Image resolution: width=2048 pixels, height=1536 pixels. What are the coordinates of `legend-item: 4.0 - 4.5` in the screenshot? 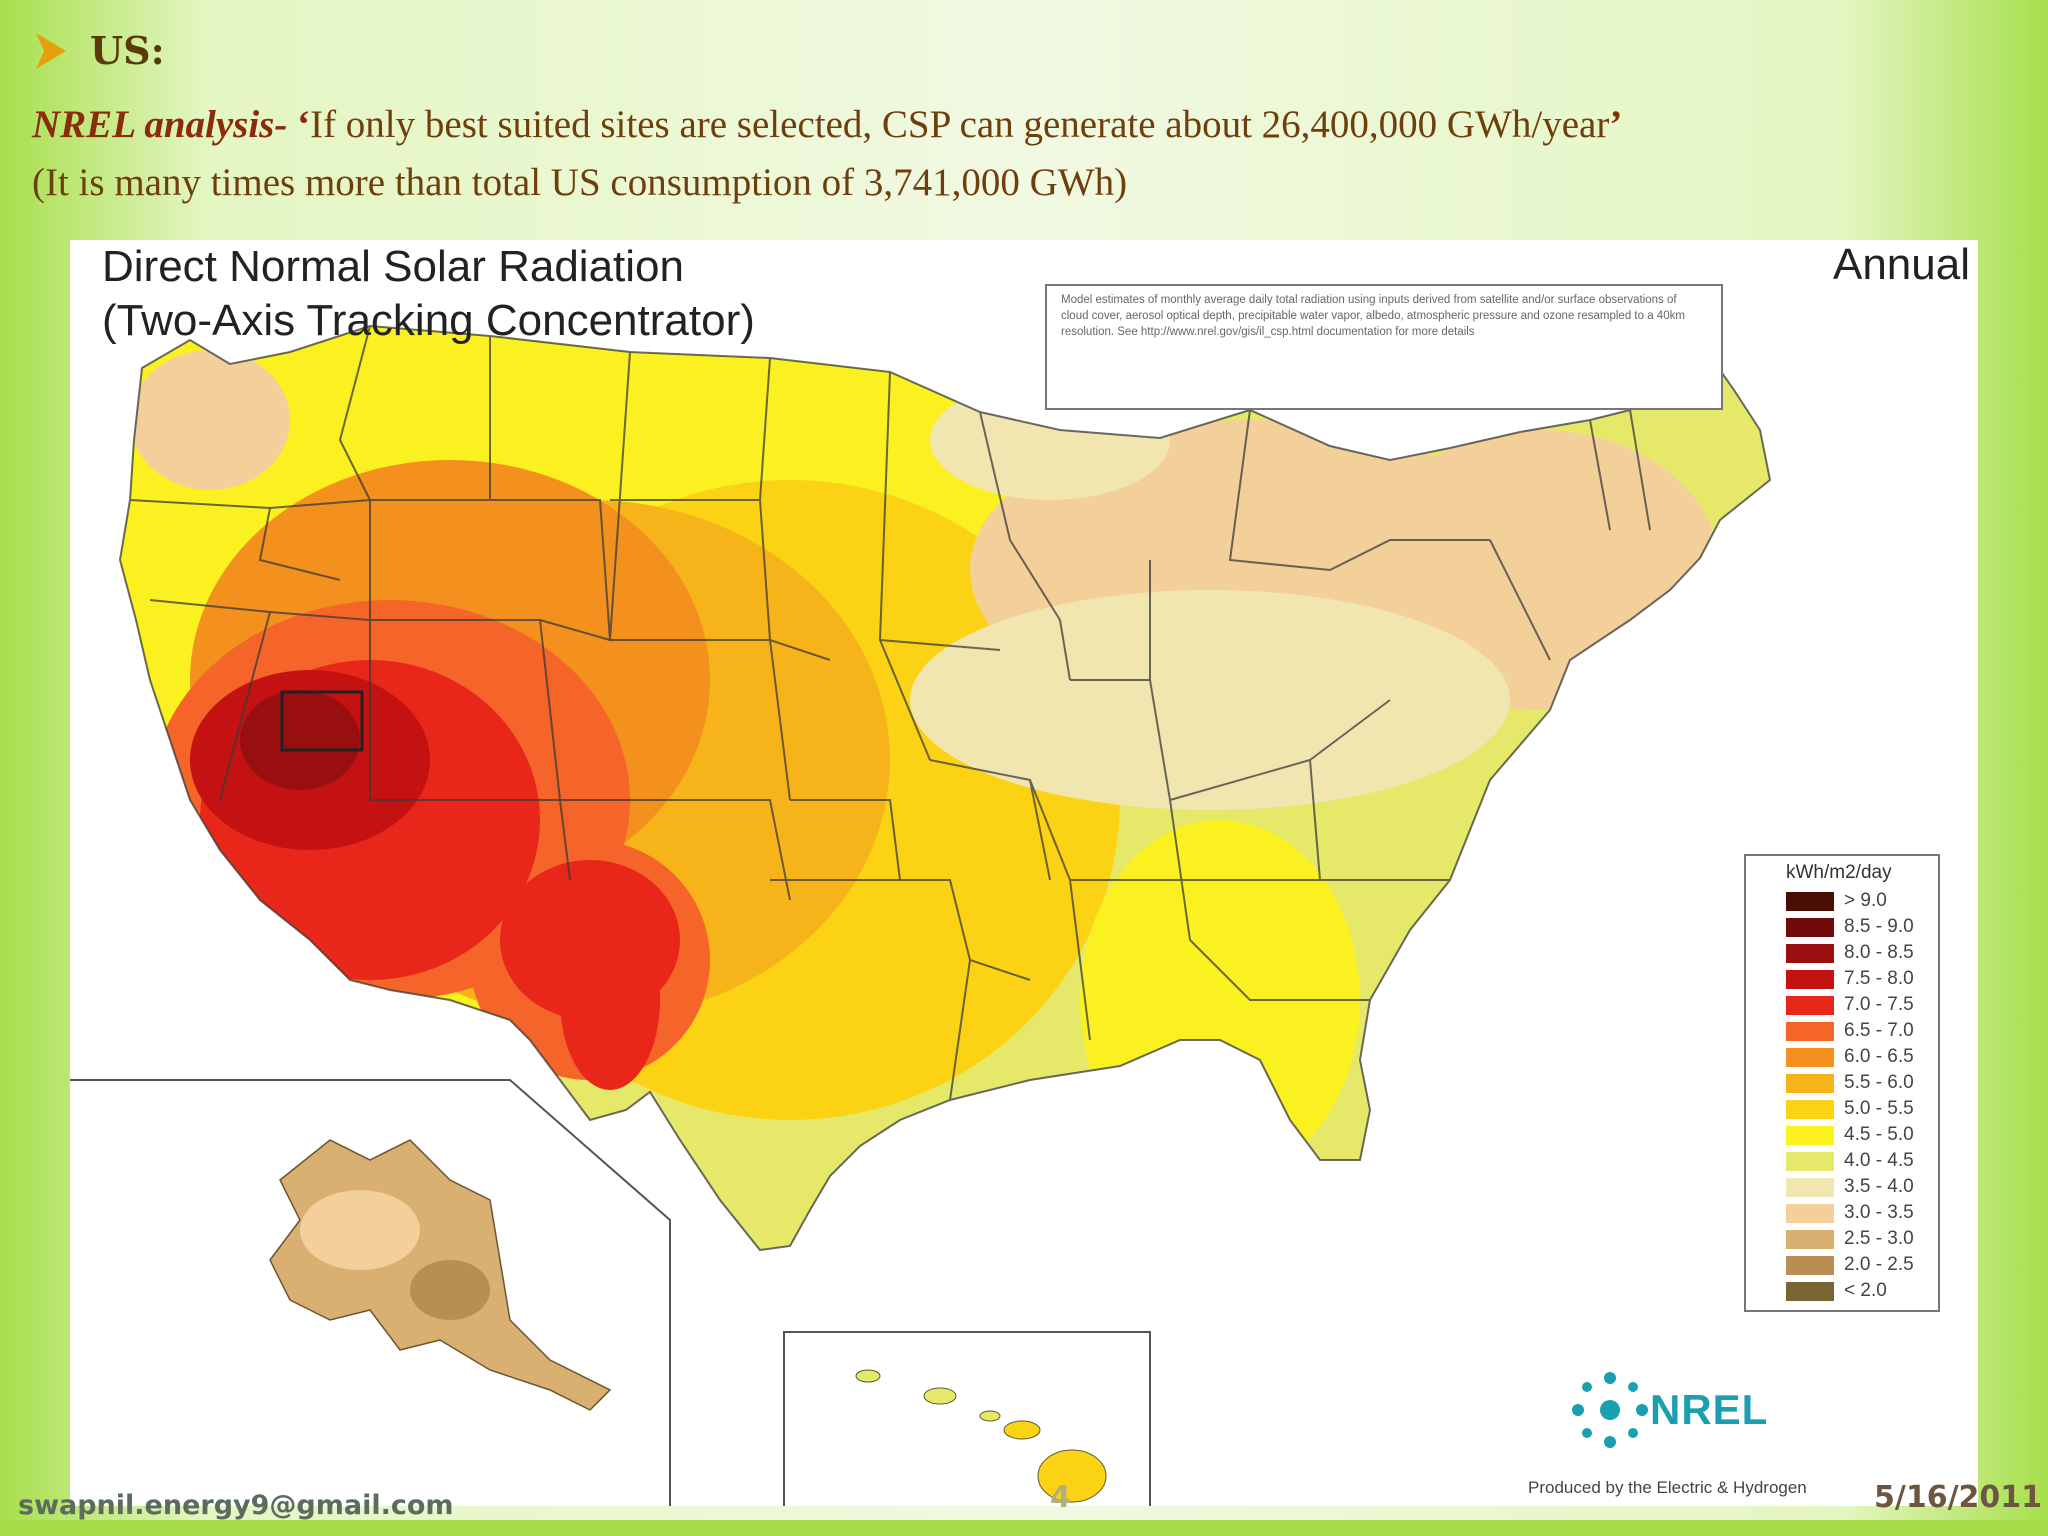 It's located at (1862, 1161).